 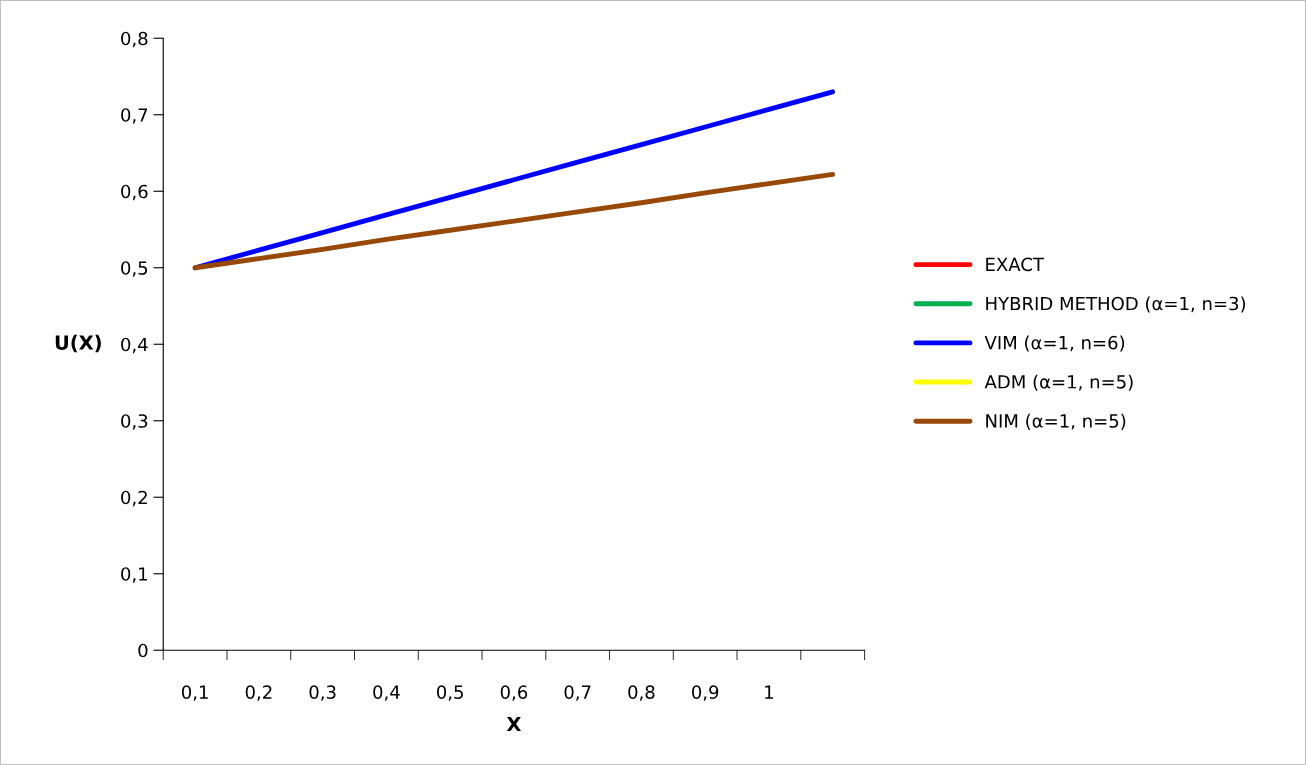 What do you see at coordinates (705, 693) in the screenshot?
I see `x-tick-label: 0,9` at bounding box center [705, 693].